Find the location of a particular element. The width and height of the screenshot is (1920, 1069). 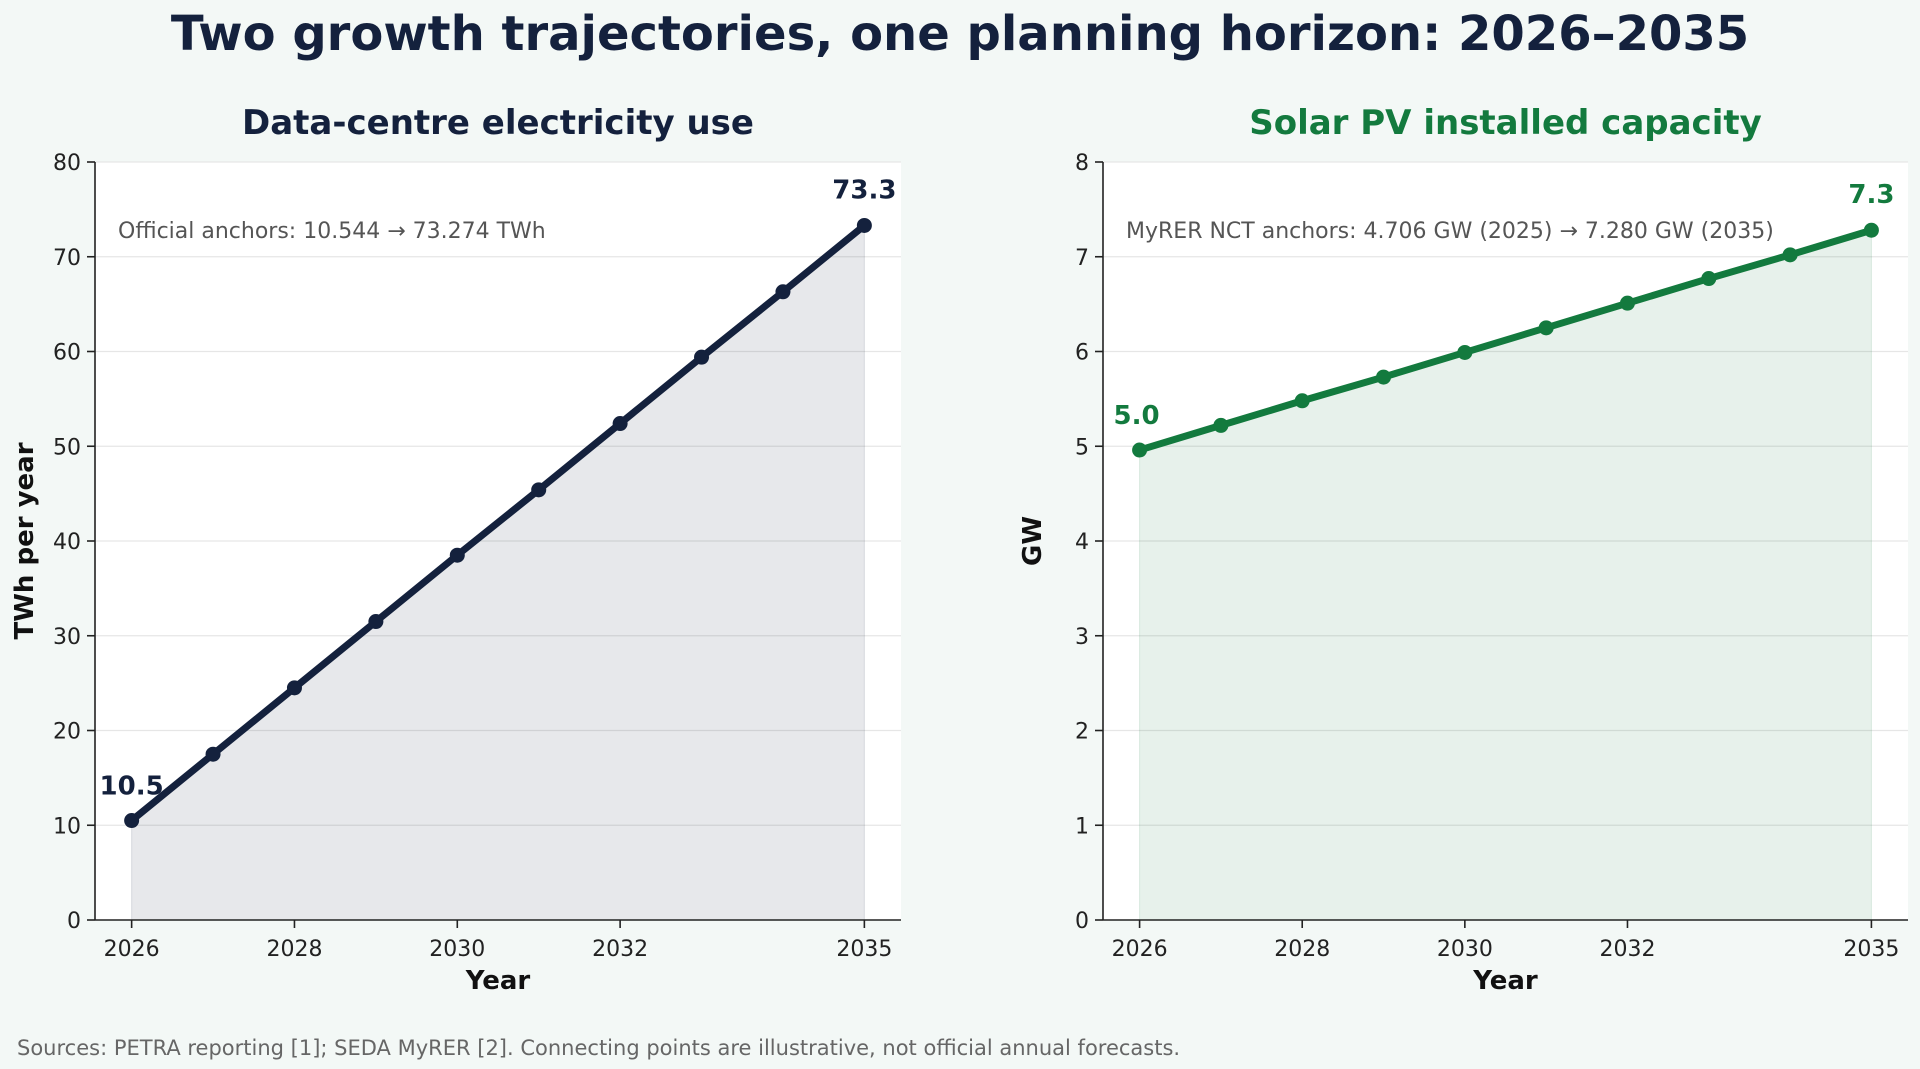

y-tick-label: 8 is located at coordinates (1082, 163).